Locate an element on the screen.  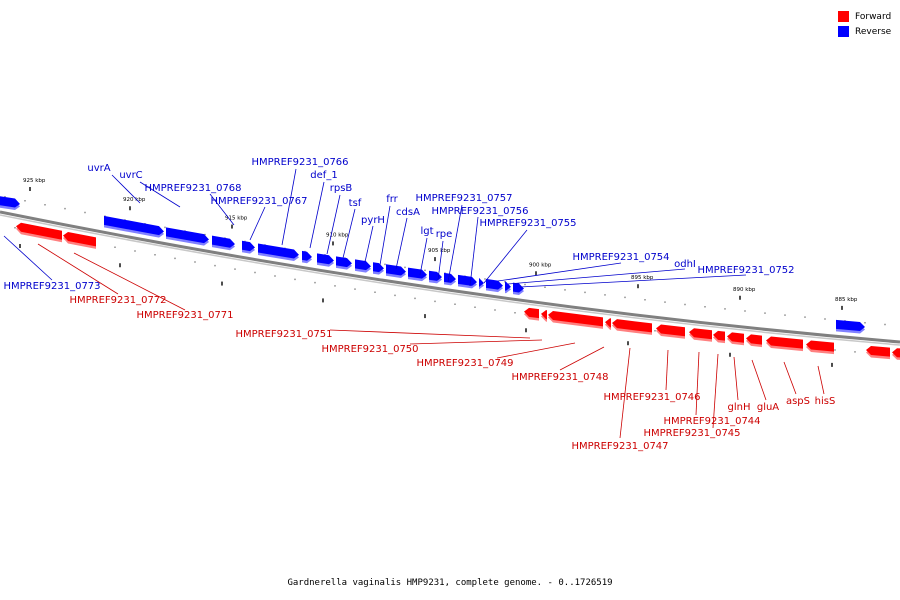
gene-label: gluA is located at coordinates (768, 407).